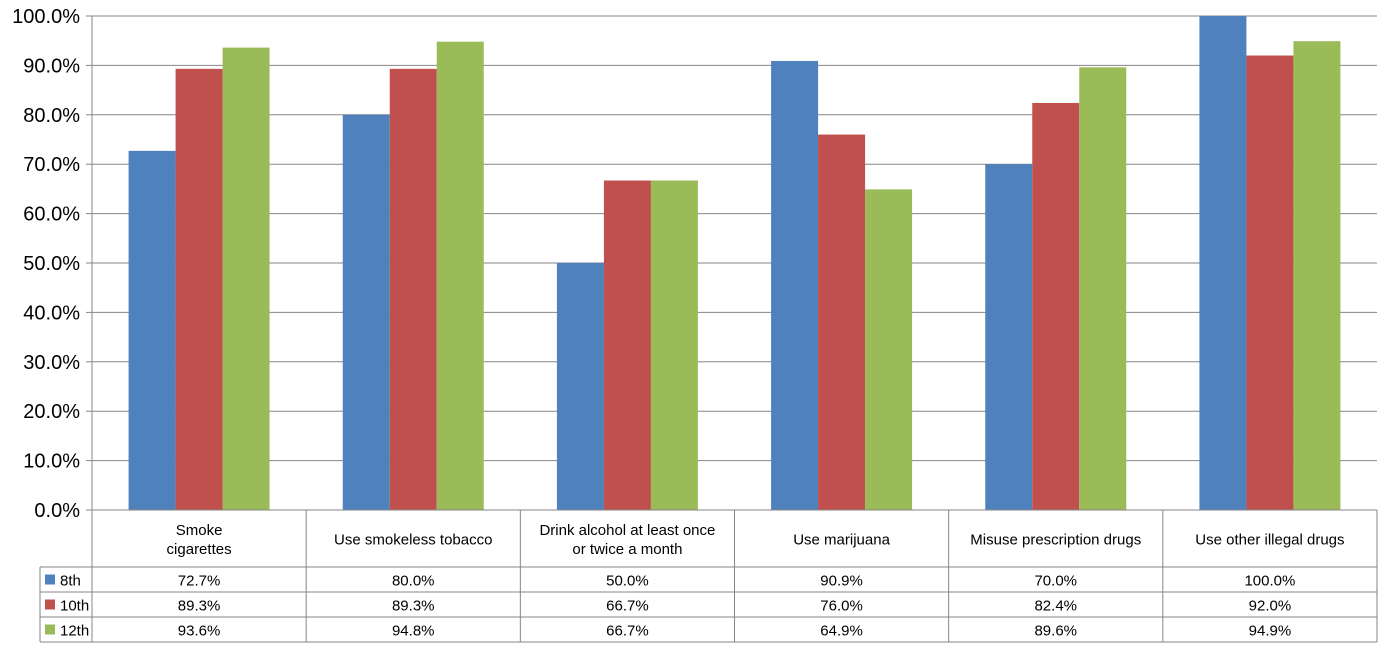  I want to click on y-tick-label: 100.0%, so click(46, 17).